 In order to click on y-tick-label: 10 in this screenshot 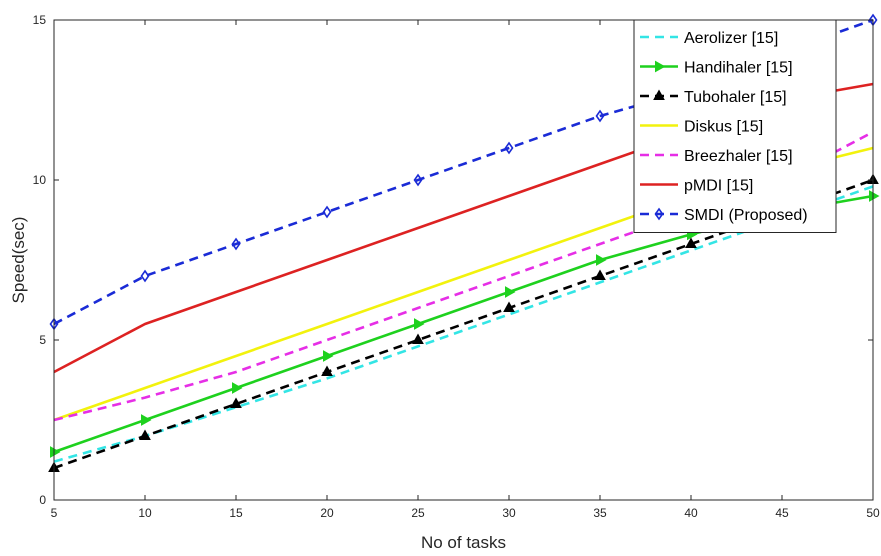, I will do `click(40, 180)`.